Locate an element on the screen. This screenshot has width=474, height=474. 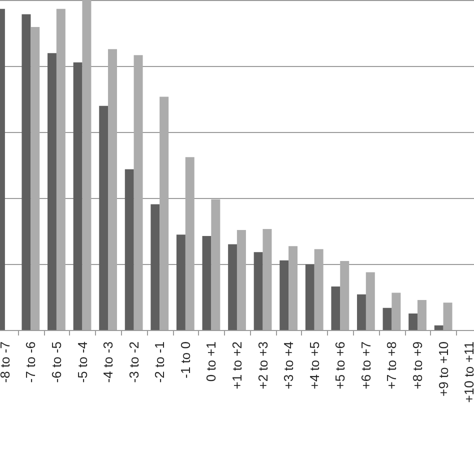
x-tick-label: -4 to -3 is located at coordinates (108, 362).